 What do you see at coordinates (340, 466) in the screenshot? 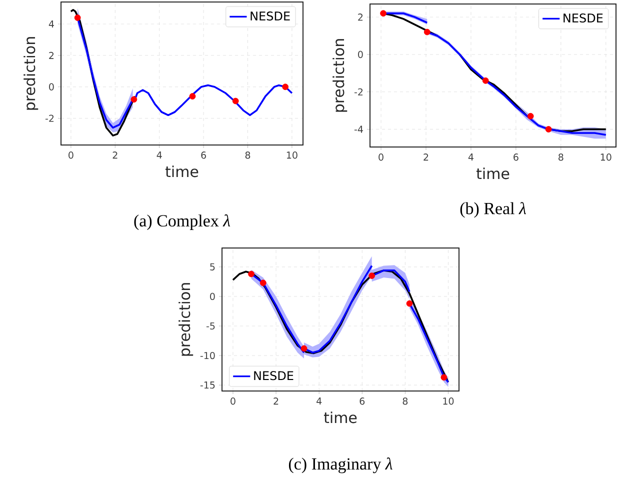
I see `text: (c) Imaginary λ` at bounding box center [340, 466].